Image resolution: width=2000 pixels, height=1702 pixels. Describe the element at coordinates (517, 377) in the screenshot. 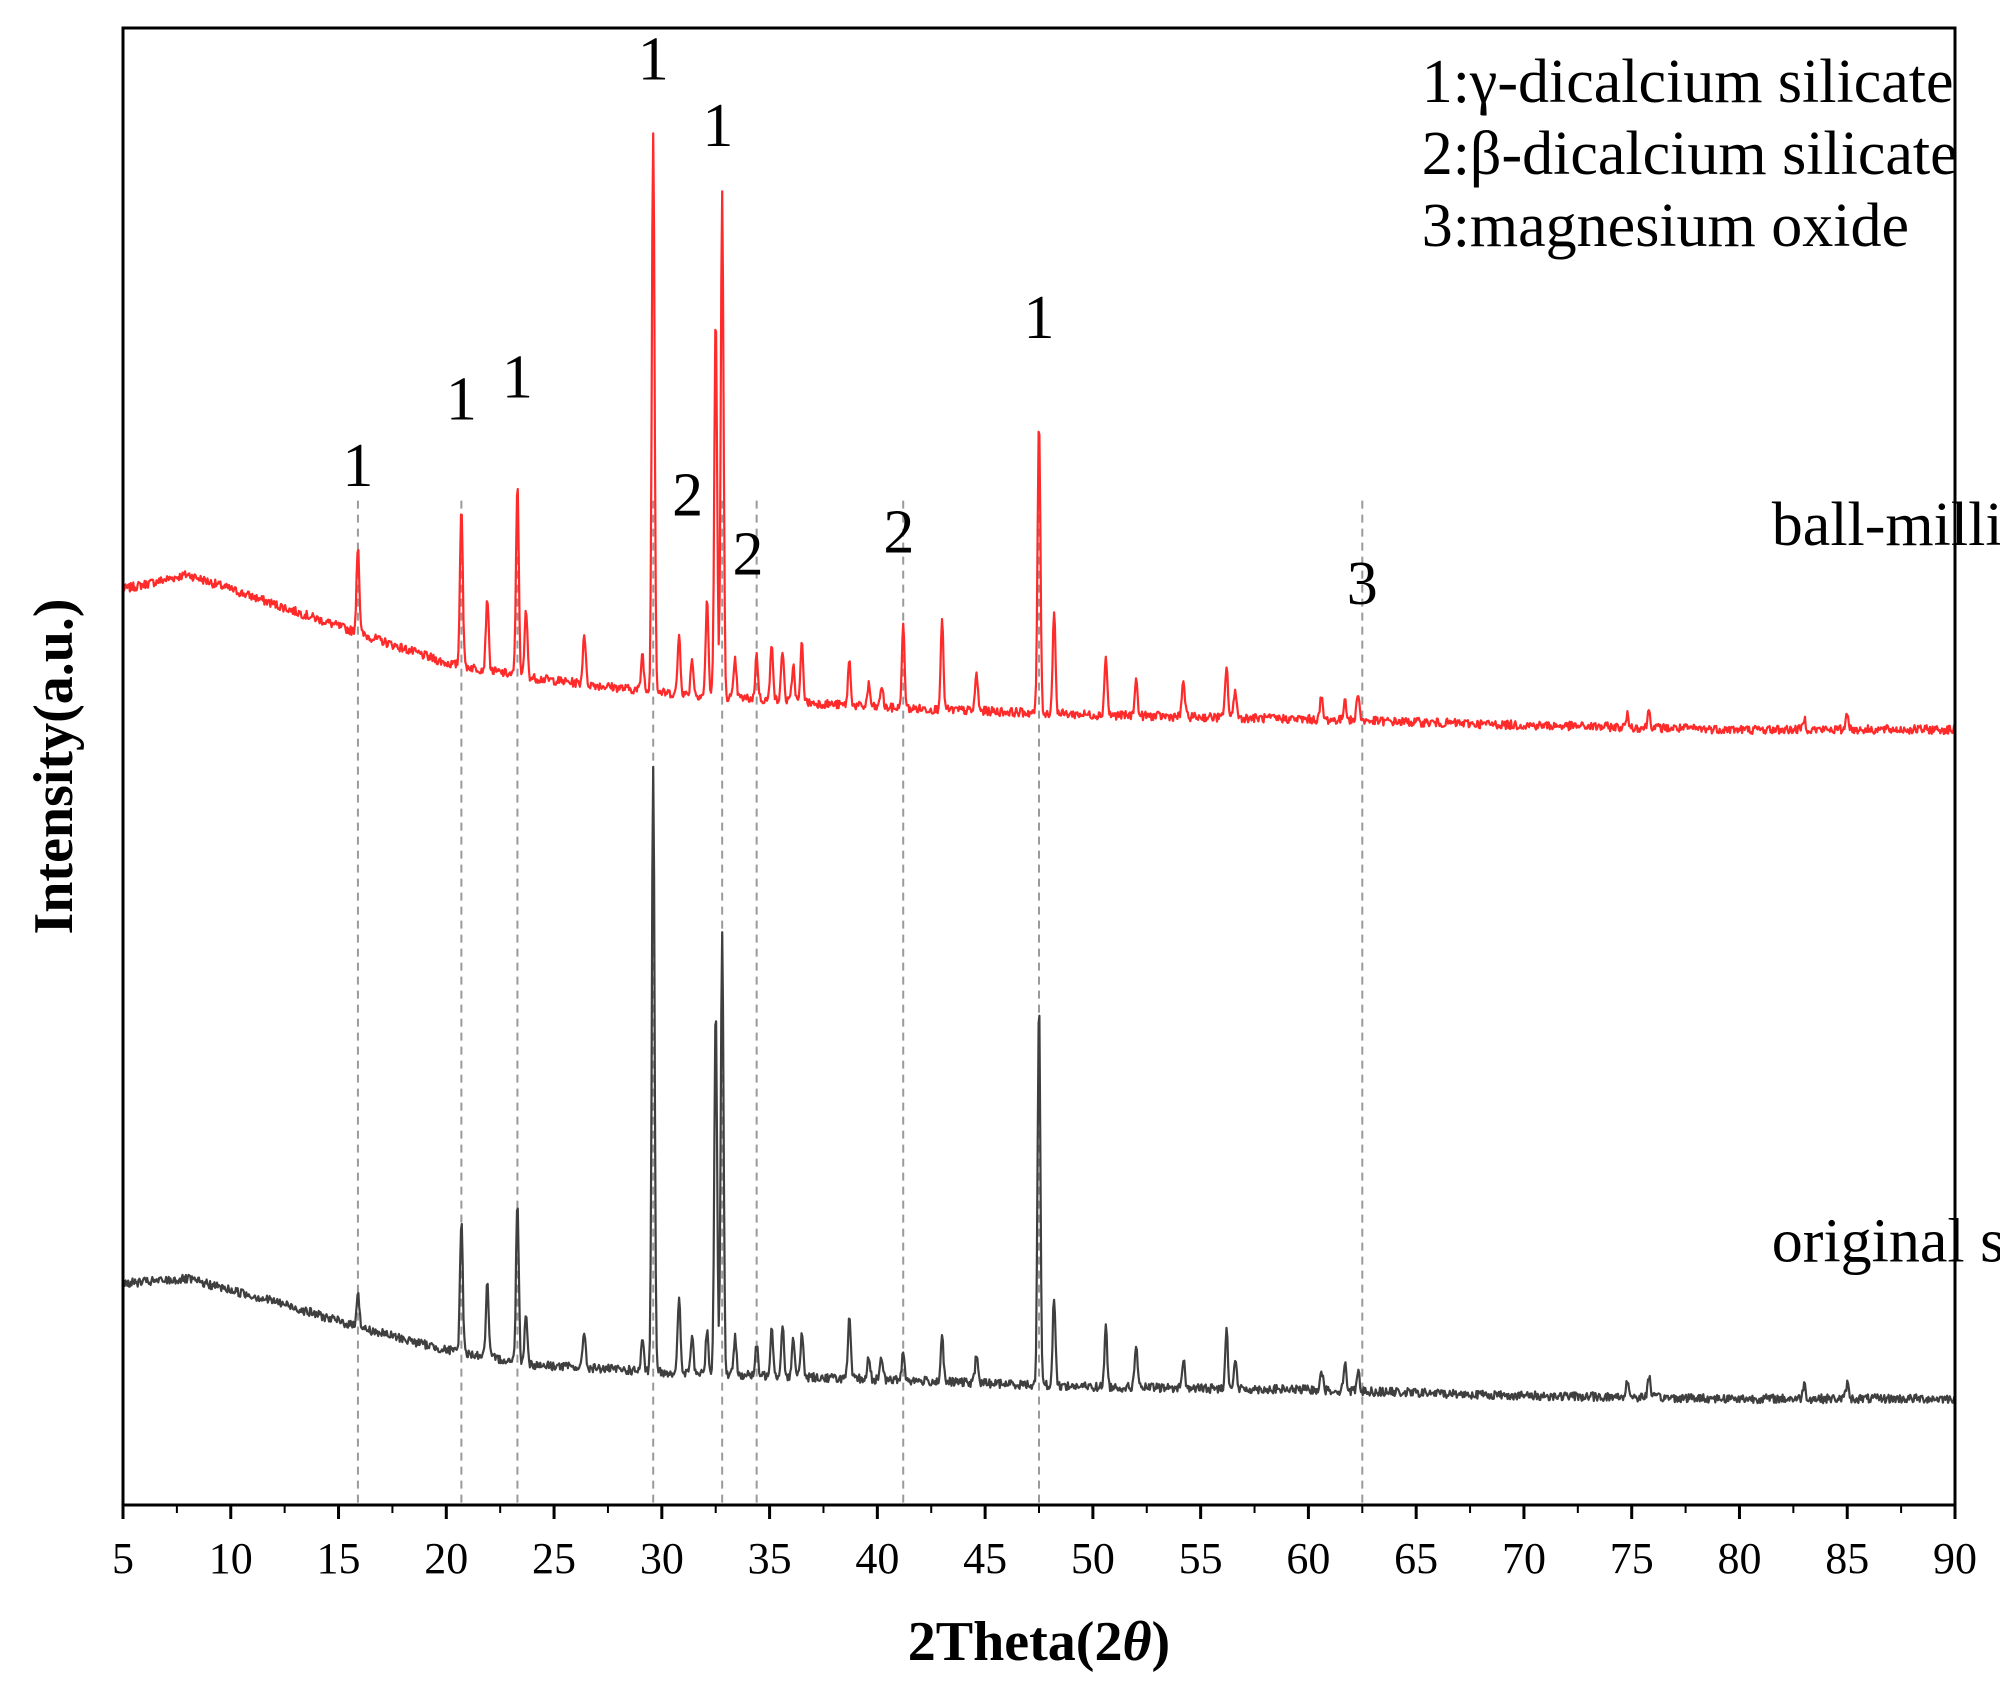

I see `peak-label-3: 1` at that location.